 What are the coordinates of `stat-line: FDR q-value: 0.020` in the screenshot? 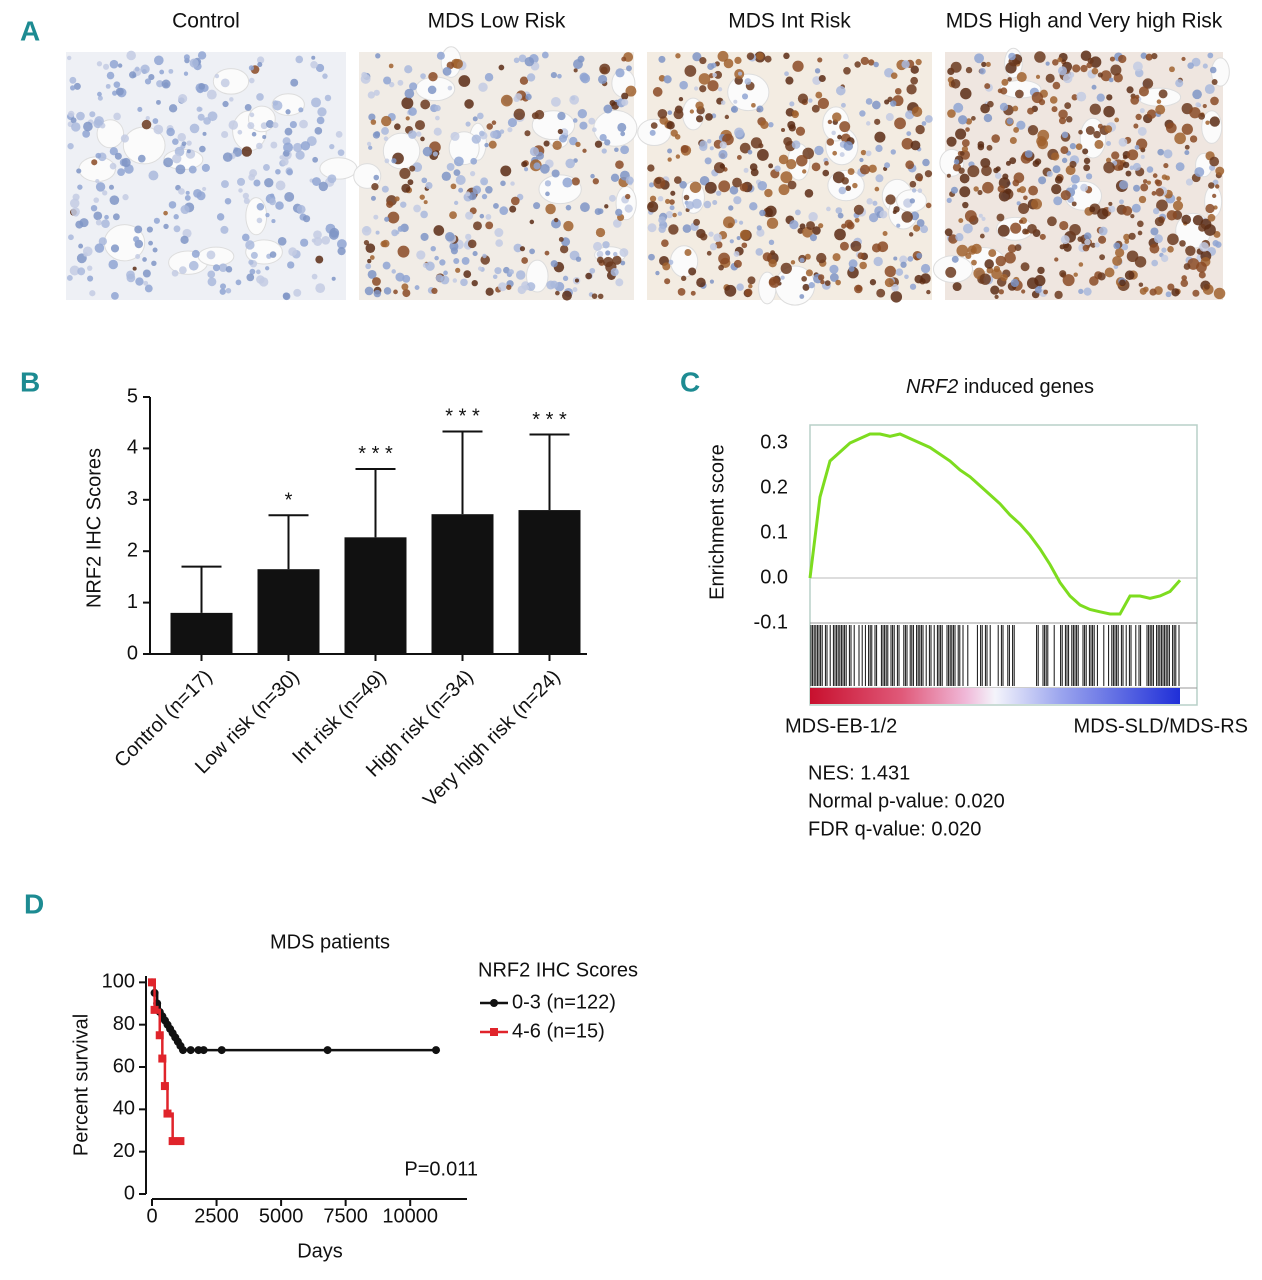 It's located at (894, 829).